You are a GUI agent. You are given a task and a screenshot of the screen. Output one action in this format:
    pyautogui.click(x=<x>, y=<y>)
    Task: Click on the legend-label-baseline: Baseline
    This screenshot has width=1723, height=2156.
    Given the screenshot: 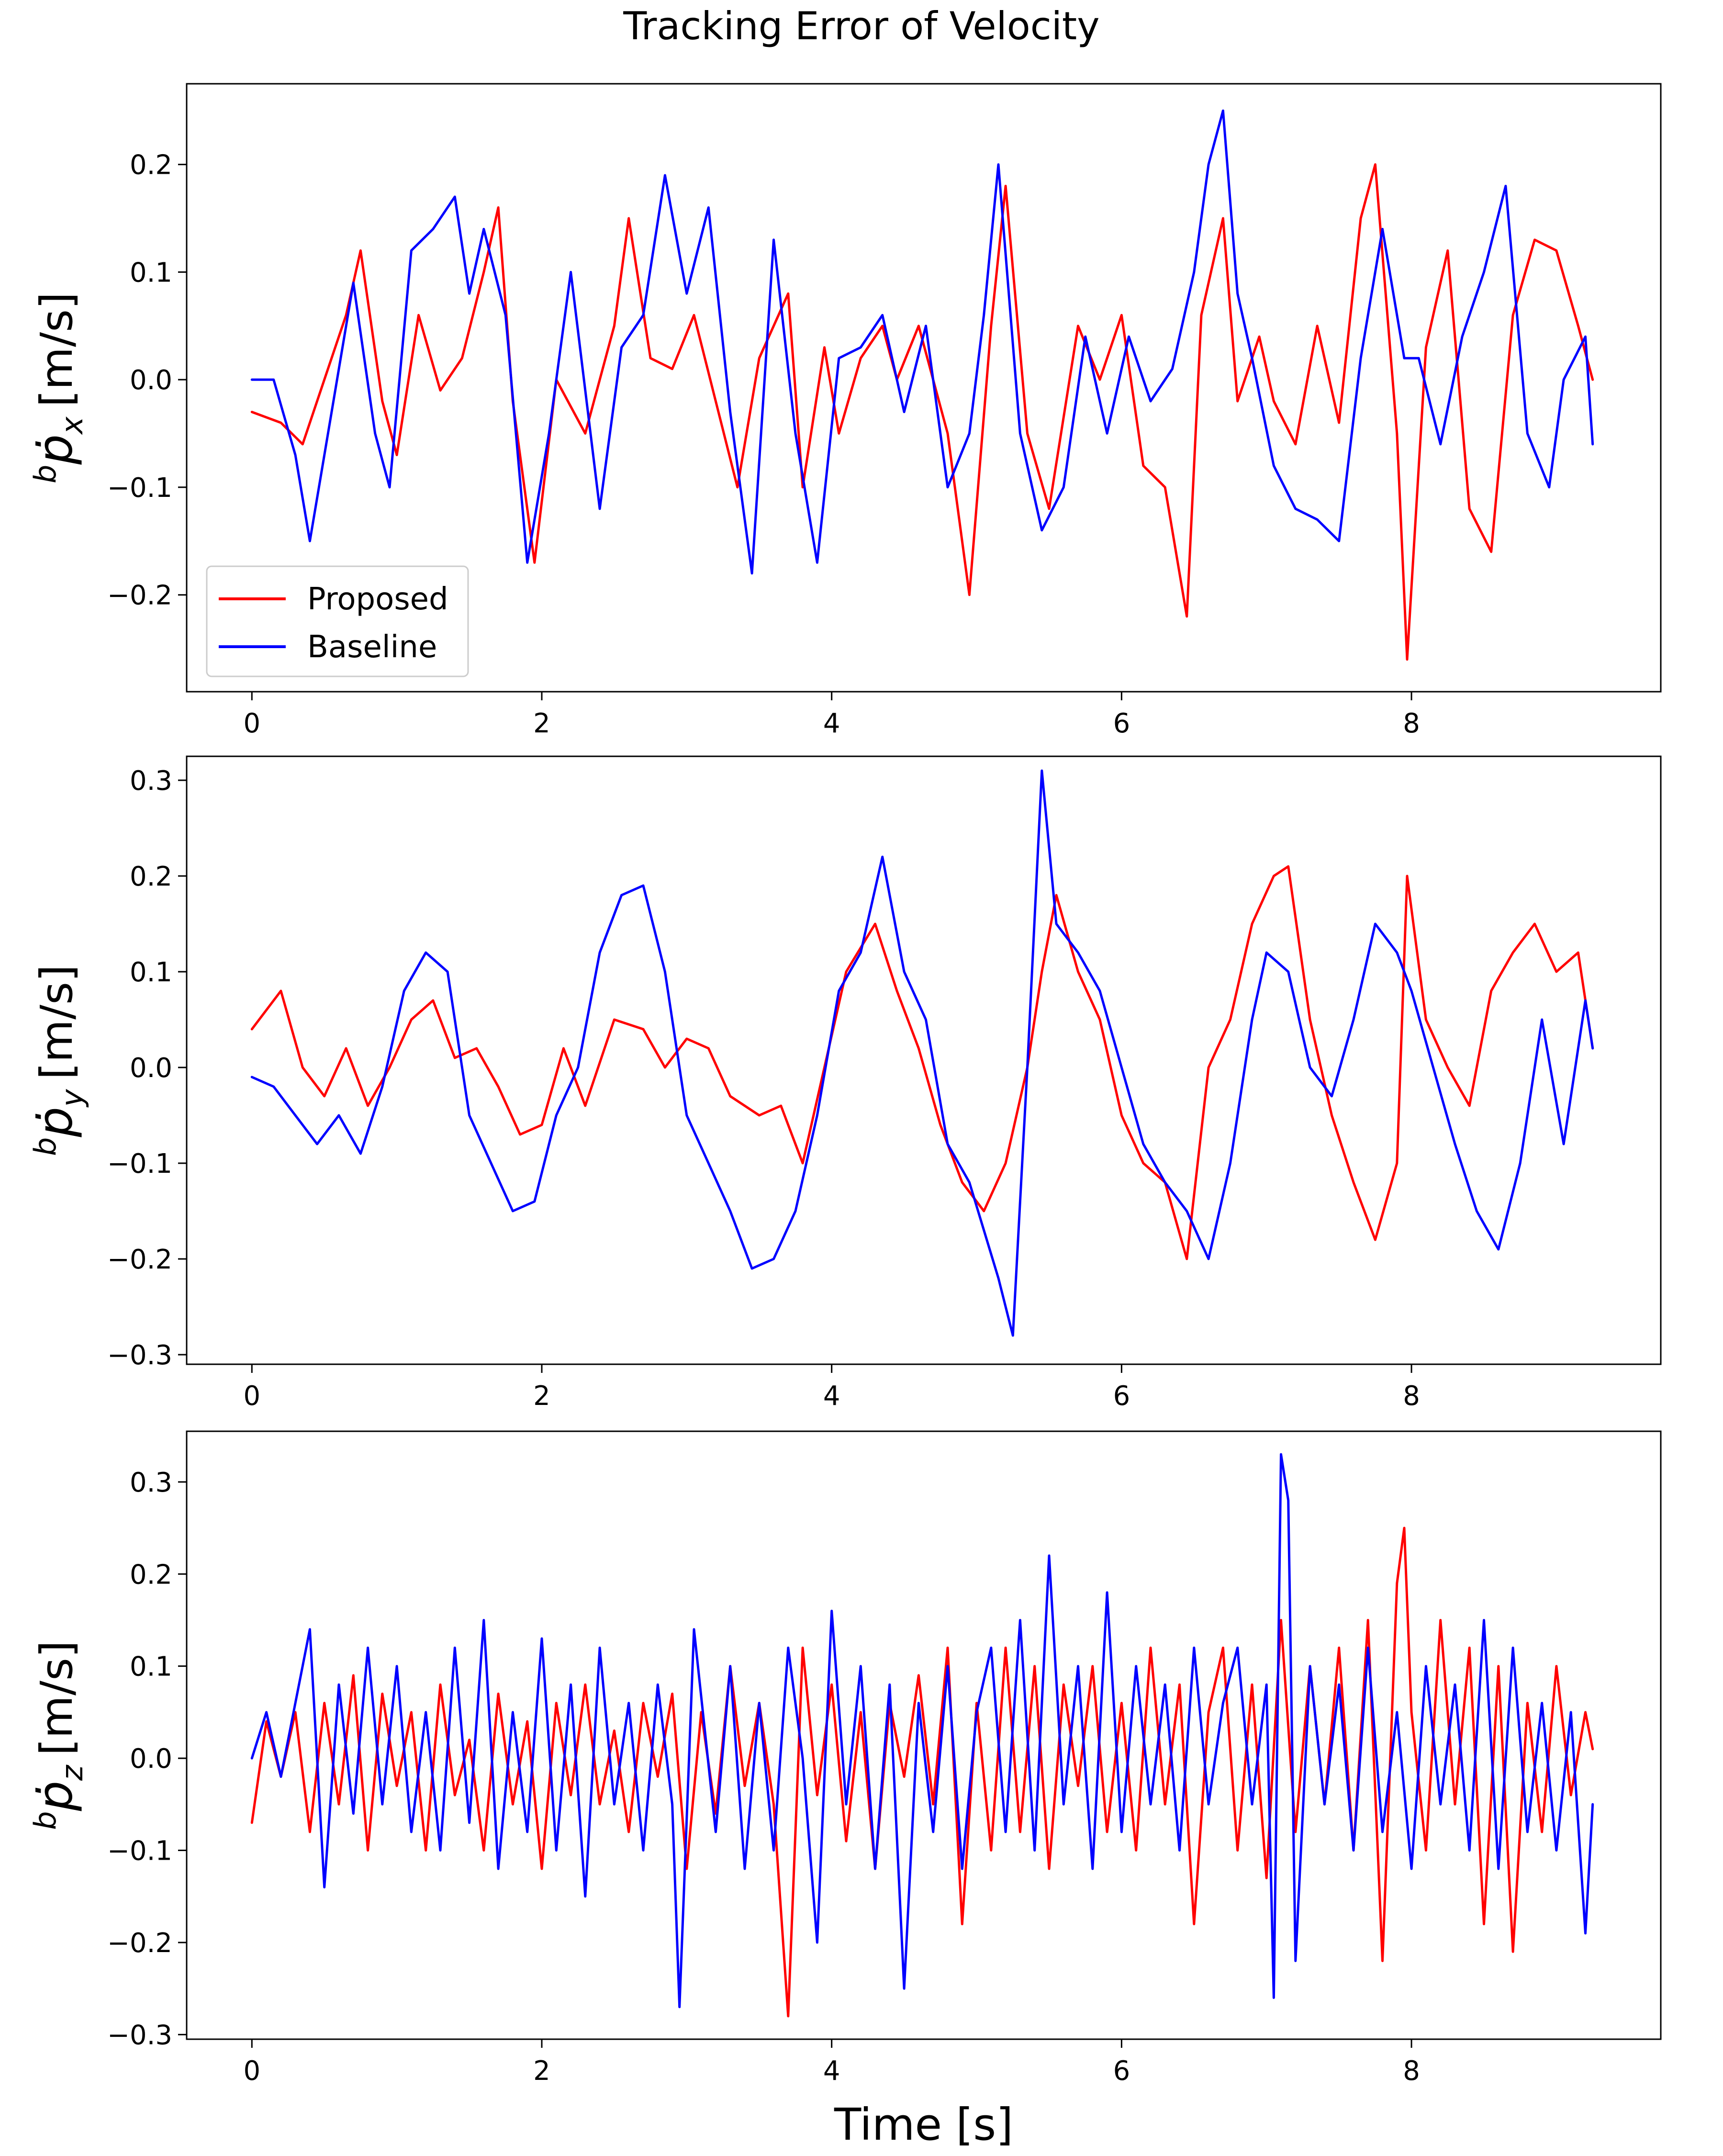 What is the action you would take?
    pyautogui.click(x=372, y=647)
    